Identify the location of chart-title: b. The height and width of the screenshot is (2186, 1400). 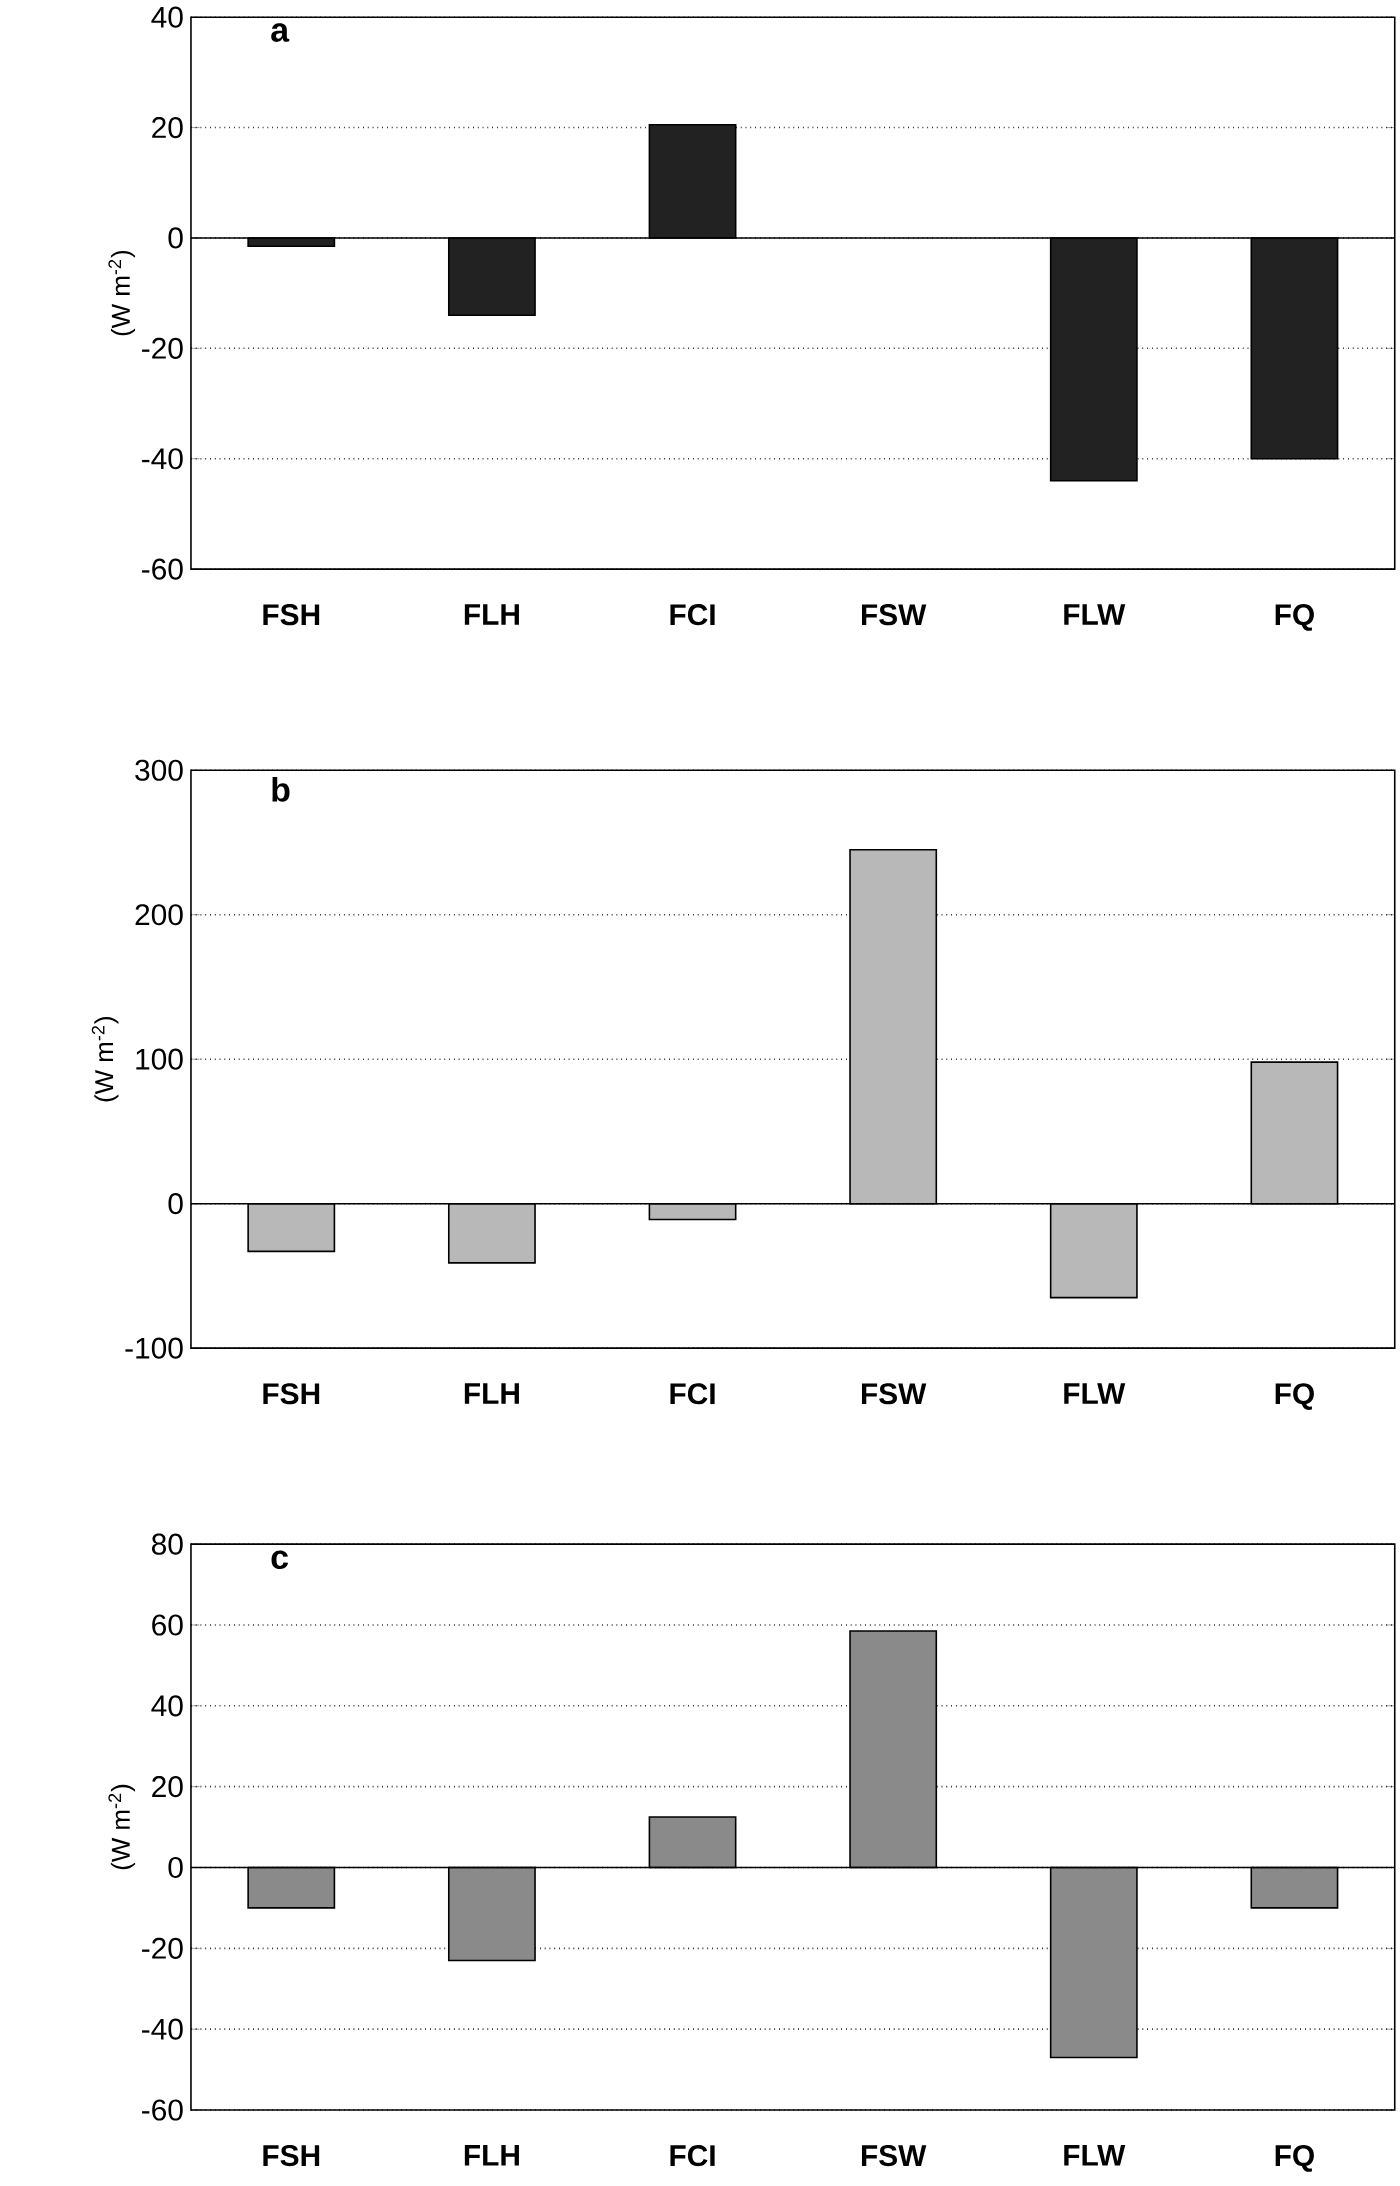
(281, 789).